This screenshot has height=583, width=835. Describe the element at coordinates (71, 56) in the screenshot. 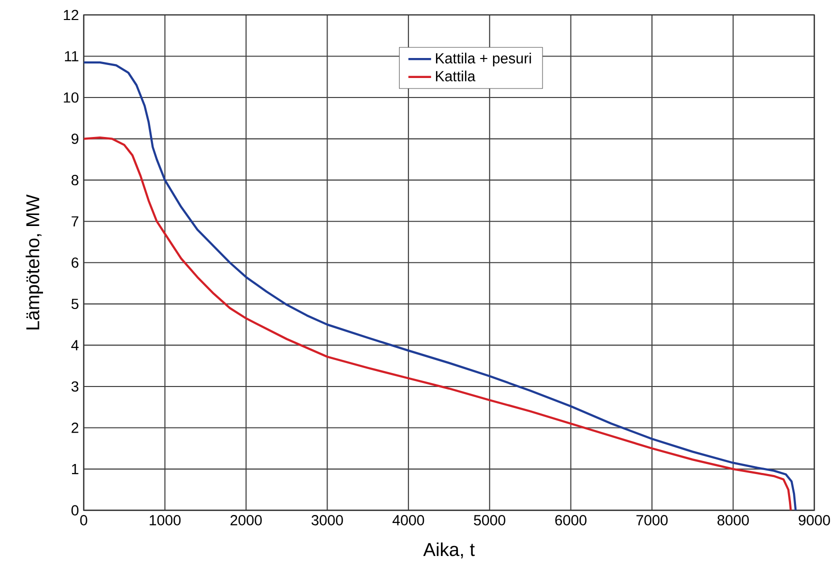

I see `y-tick-label: 11` at that location.